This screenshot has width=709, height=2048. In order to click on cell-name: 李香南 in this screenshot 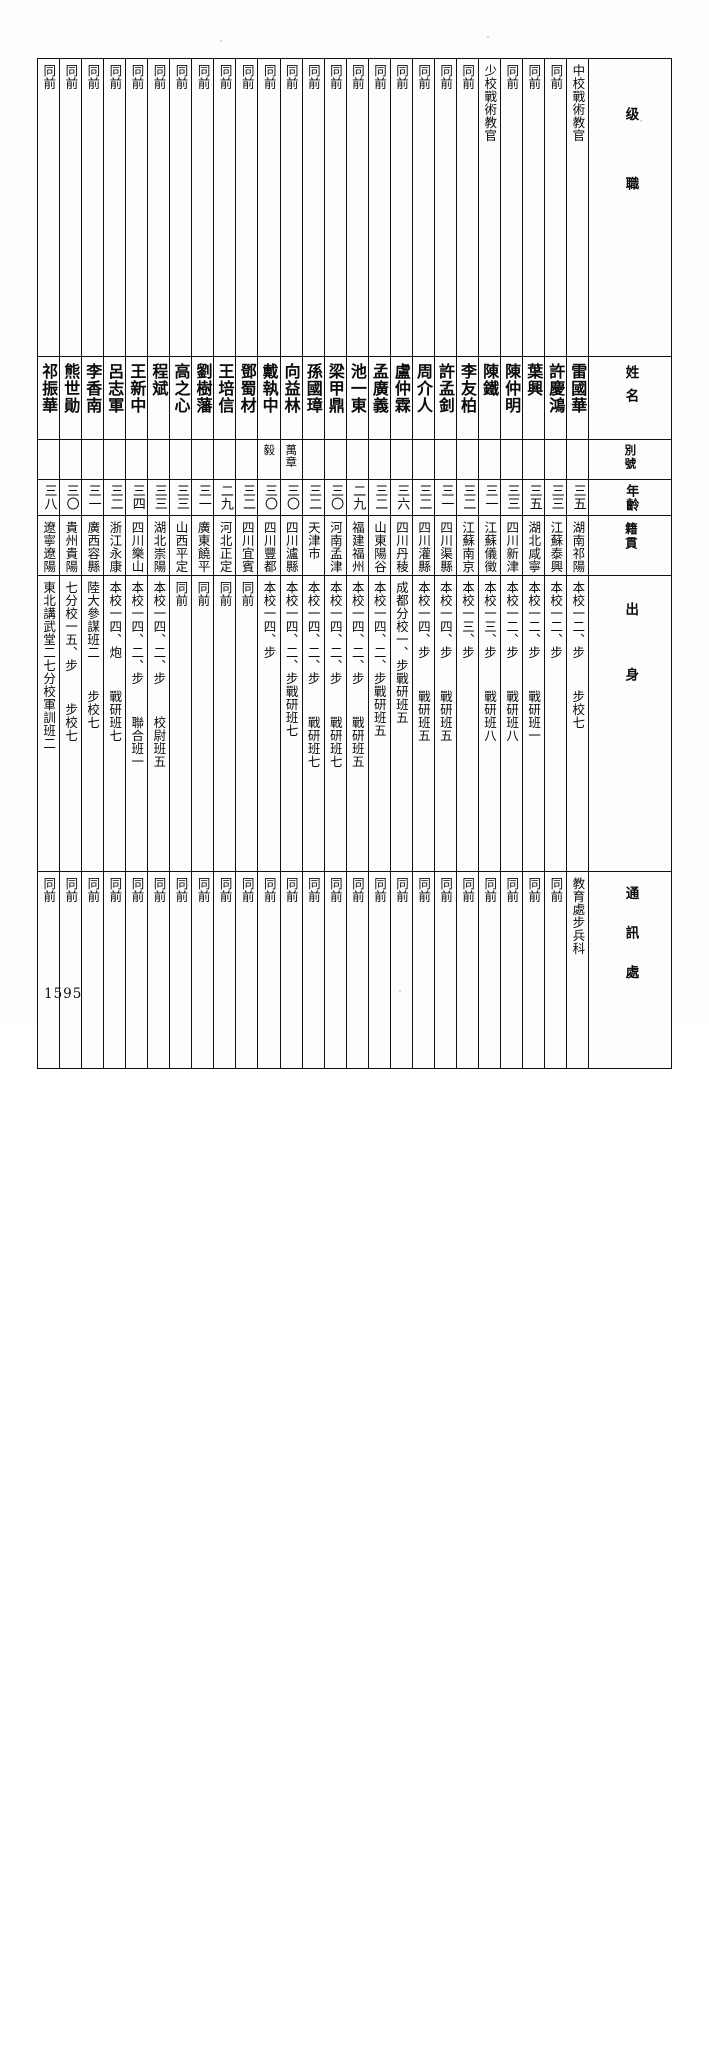, I will do `click(93, 398)`.